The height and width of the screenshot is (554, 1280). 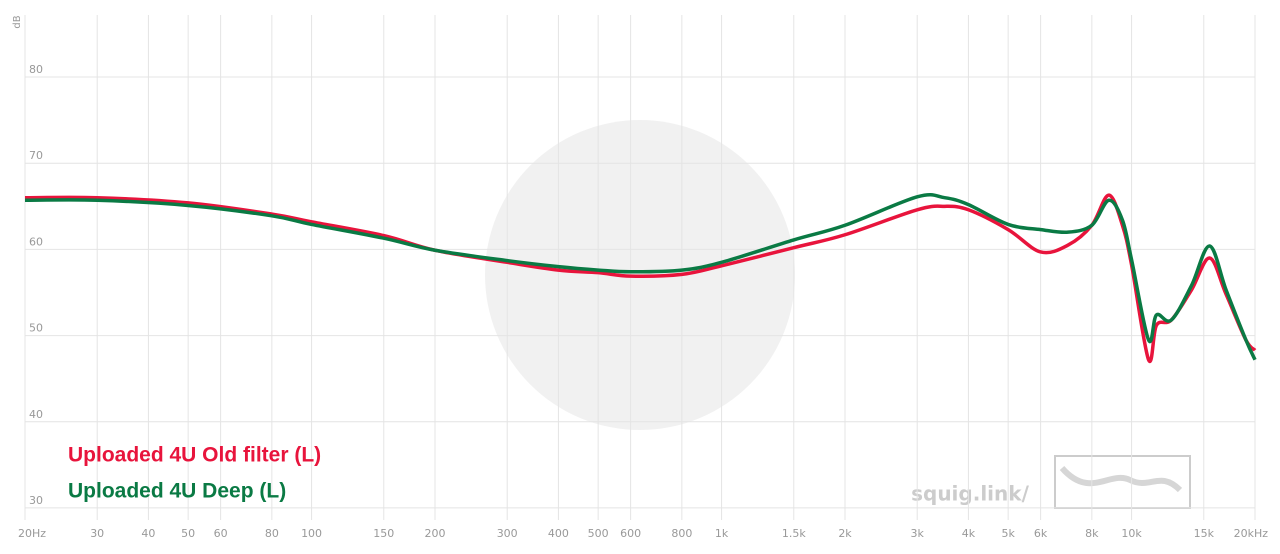 What do you see at coordinates (558, 533) in the screenshot?
I see `x-tick-label: 400` at bounding box center [558, 533].